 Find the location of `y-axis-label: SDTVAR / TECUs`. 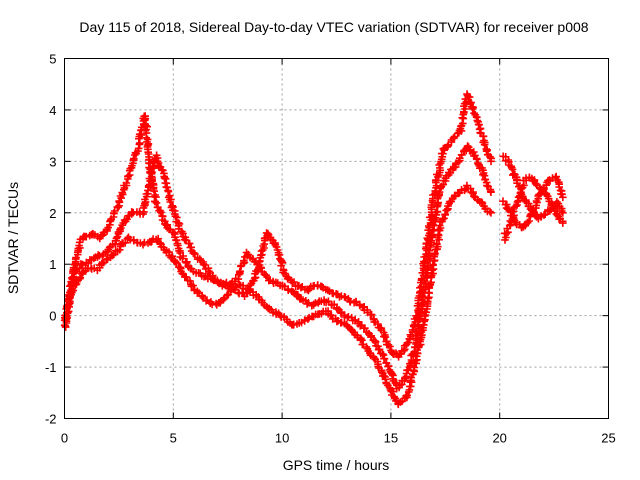

y-axis-label: SDTVAR / TECUs is located at coordinates (13, 238).